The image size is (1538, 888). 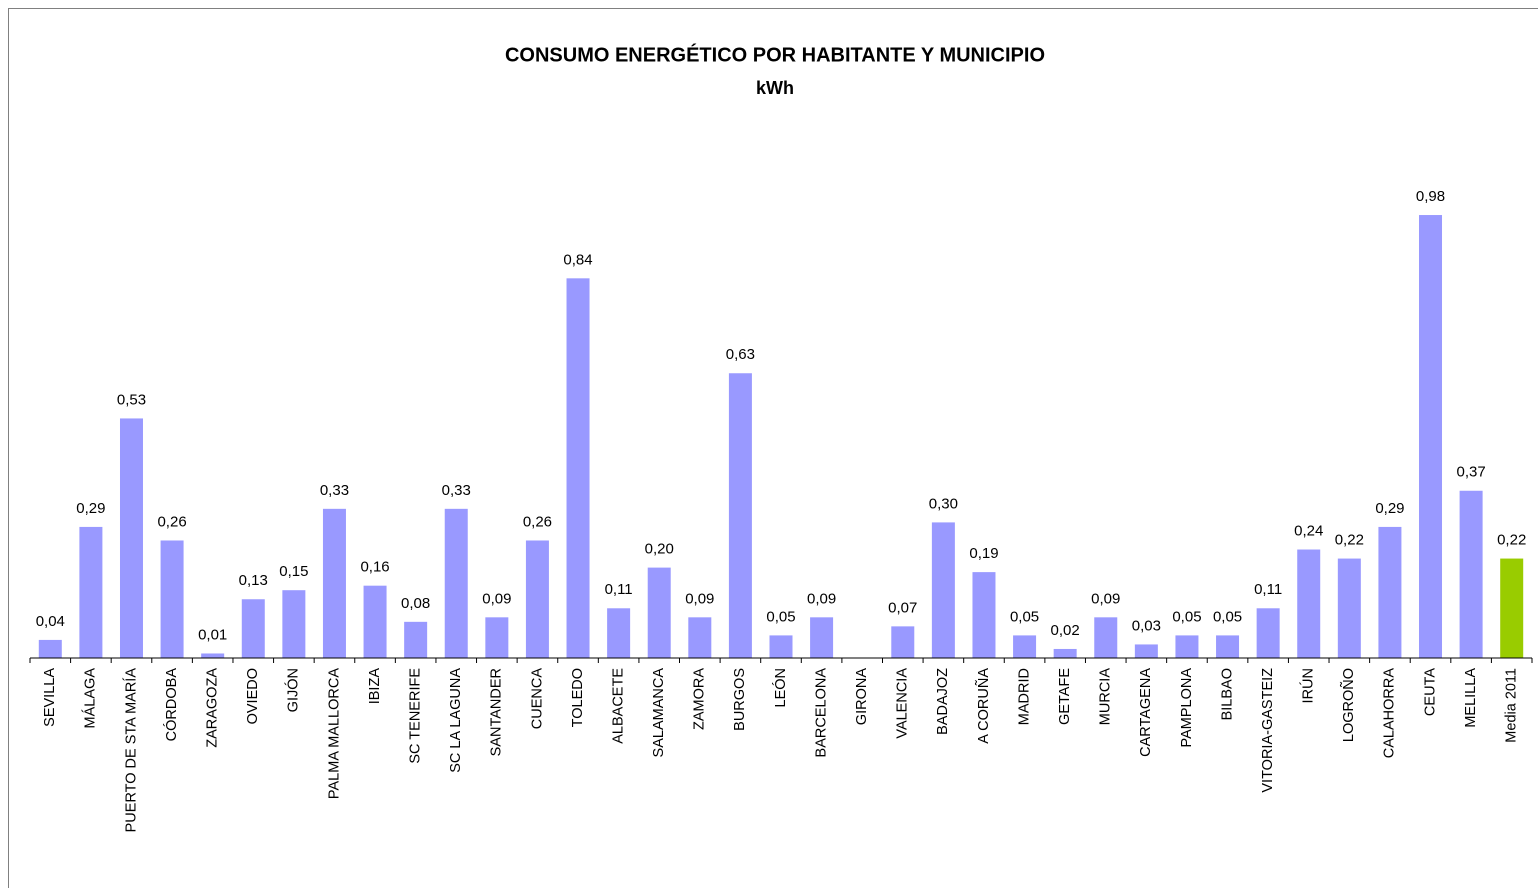 What do you see at coordinates (700, 699) in the screenshot?
I see `x-tick-label: ZAMORA` at bounding box center [700, 699].